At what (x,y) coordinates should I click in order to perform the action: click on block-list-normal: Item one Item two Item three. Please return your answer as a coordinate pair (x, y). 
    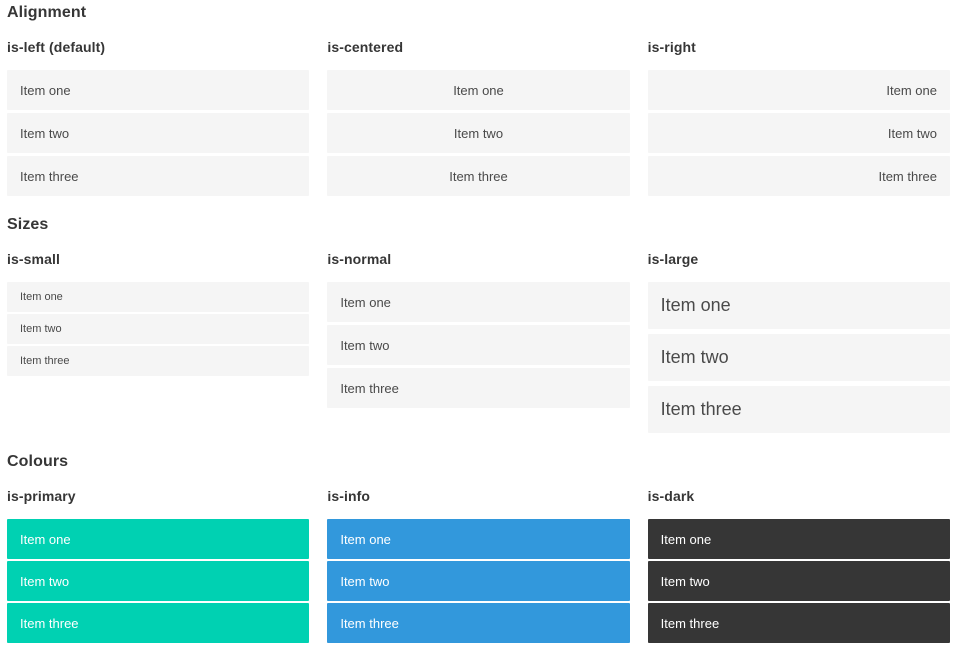
    Looking at the image, I should click on (478, 345).